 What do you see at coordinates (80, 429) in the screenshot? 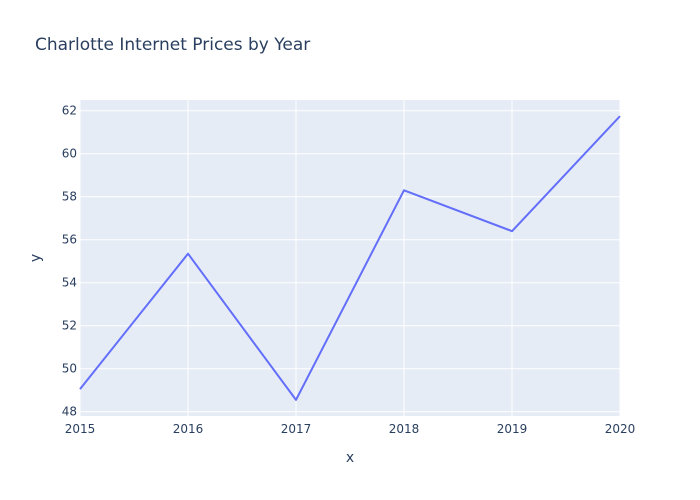
I see `x-tick-label: 2015` at bounding box center [80, 429].